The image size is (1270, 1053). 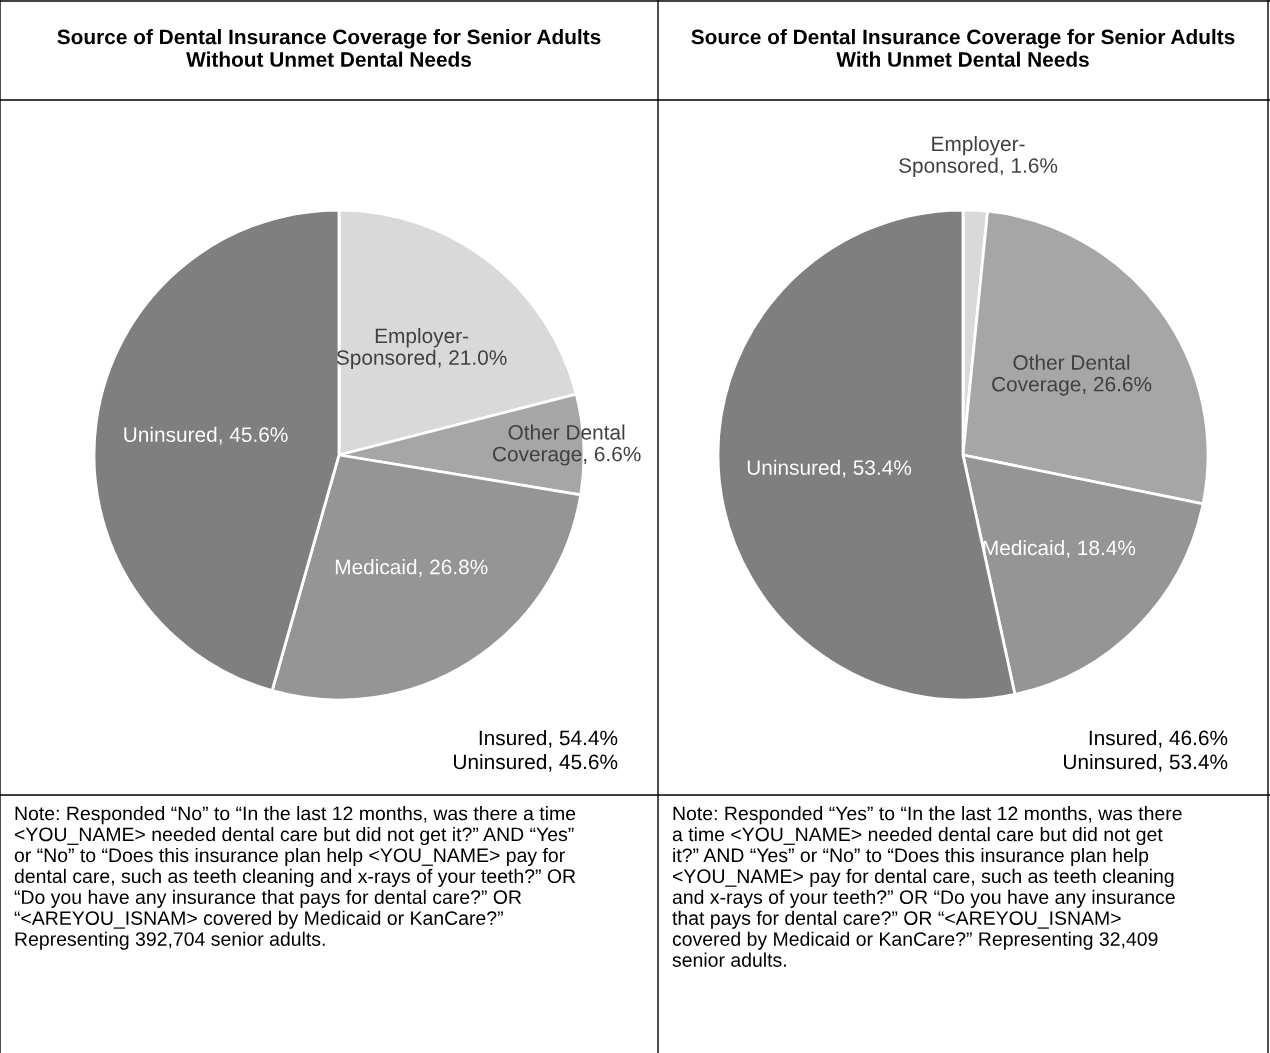 I want to click on slice-label: Other Dental Coverage, 26.6%, so click(x=1072, y=375).